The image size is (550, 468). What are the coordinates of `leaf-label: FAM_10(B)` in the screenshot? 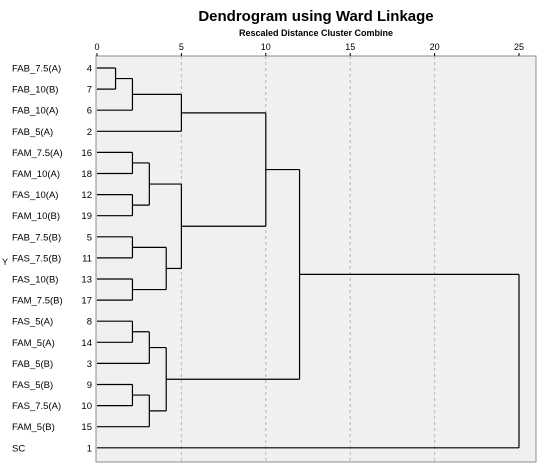 It's located at (36, 216).